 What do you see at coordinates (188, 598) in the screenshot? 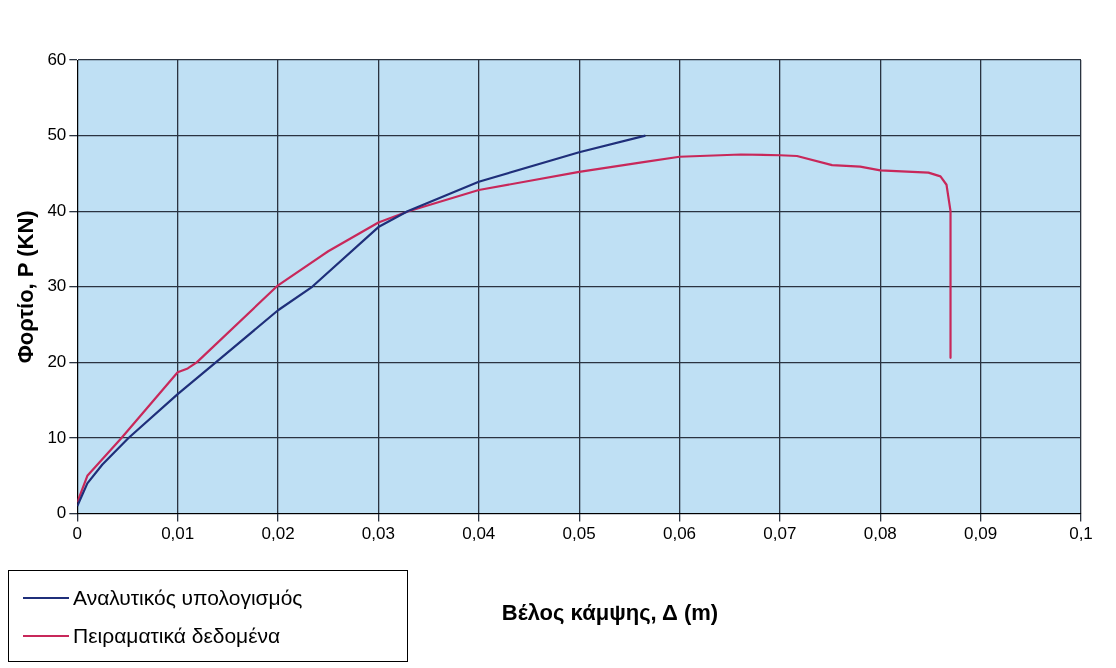
I see `legend-label: Αναλυτικός υπολογισμός` at bounding box center [188, 598].